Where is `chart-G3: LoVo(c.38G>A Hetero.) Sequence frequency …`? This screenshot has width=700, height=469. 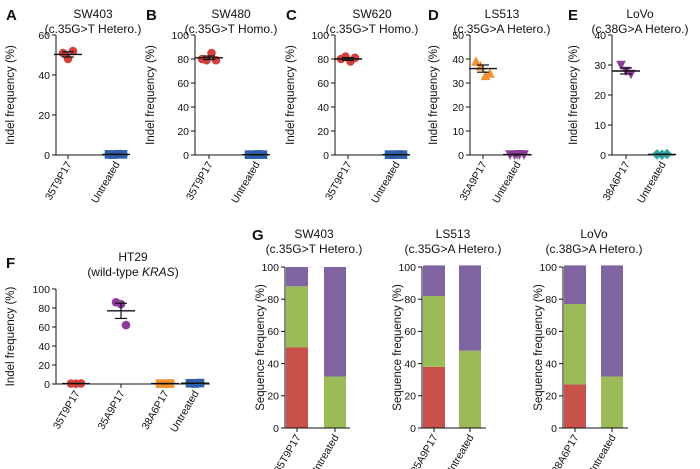
chart-G3: LoVo(c.38G>A Hetero.) Sequence frequency … is located at coordinates (588, 348).